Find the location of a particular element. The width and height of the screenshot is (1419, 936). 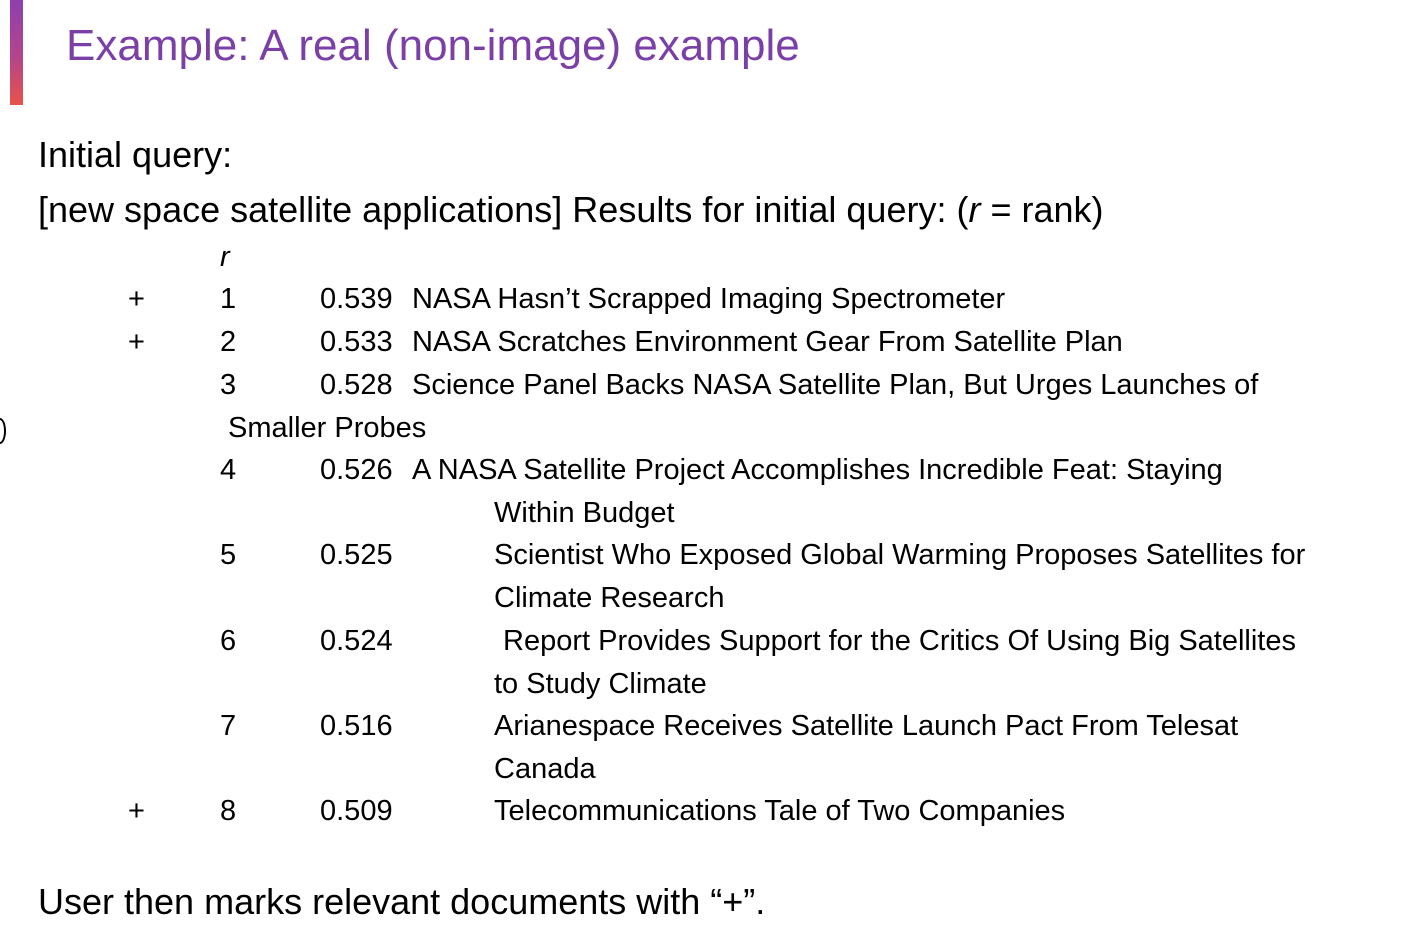

result-title-continuation: Within Budget is located at coordinates (584, 513).